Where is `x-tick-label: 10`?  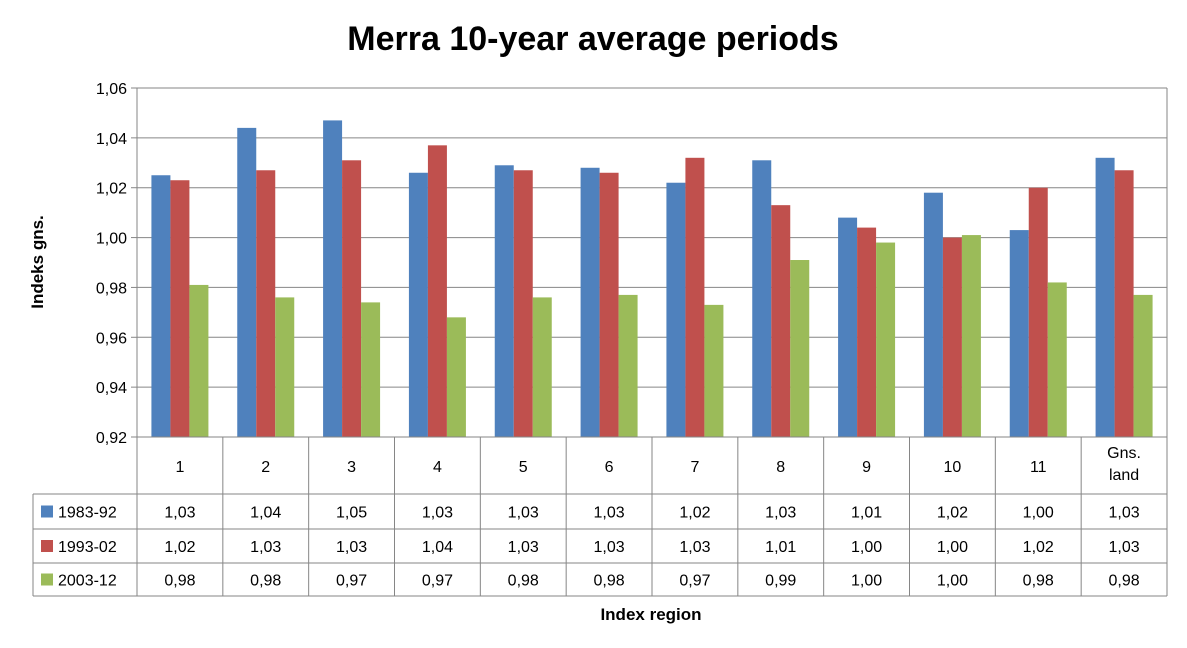 x-tick-label: 10 is located at coordinates (953, 467).